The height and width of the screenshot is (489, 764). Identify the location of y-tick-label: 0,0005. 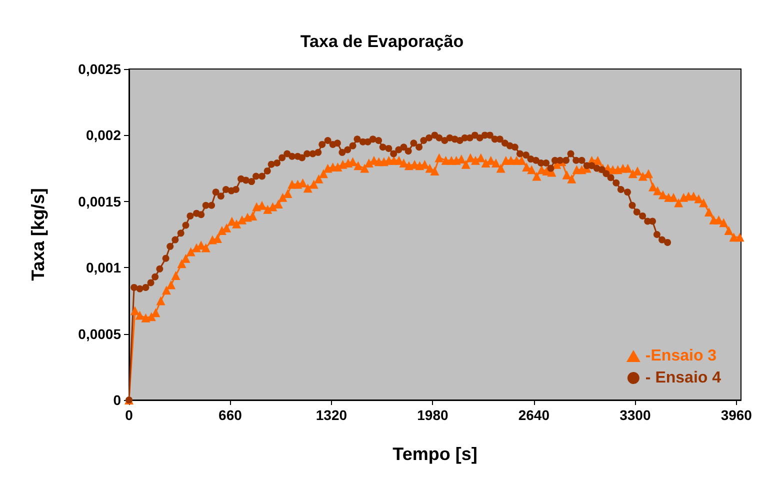
(100, 334).